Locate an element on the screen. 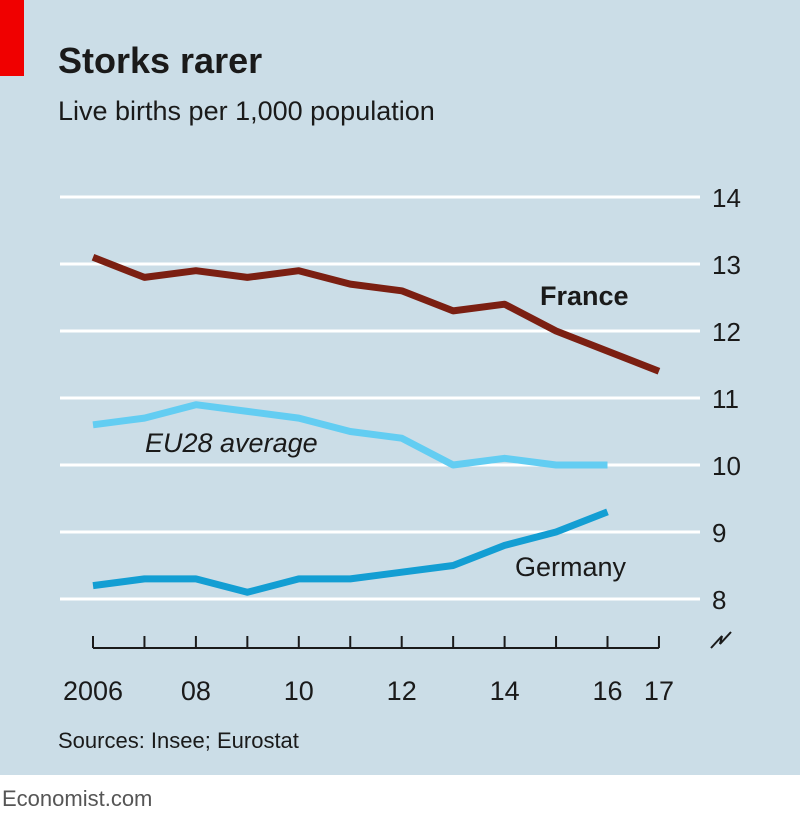 This screenshot has height=822, width=800. y-tick-label: 10 is located at coordinates (726, 466).